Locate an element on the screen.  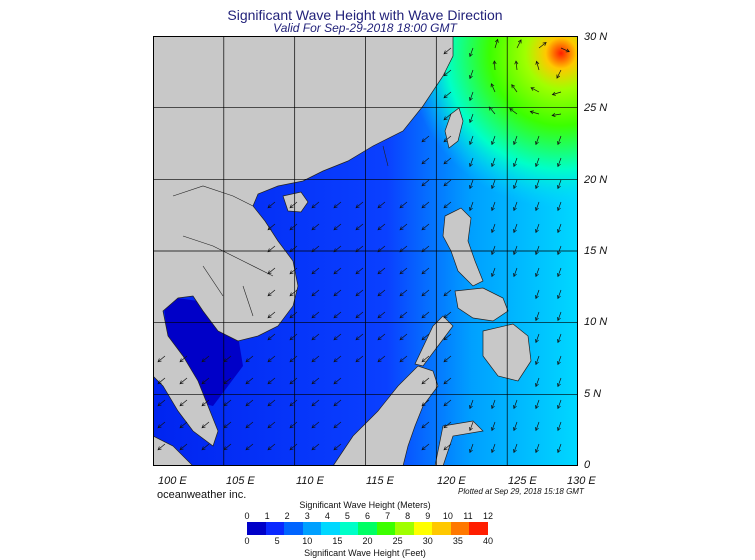
colorbar-title-meters: Significant Wave Height (Meters) is located at coordinates (365, 505).